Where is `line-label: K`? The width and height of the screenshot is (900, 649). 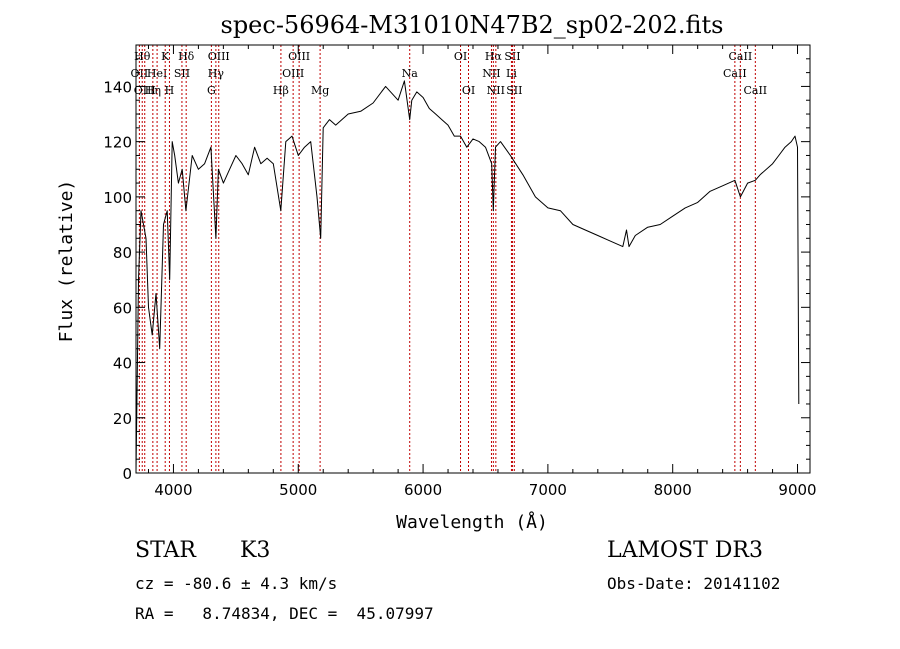 line-label: K is located at coordinates (165, 56).